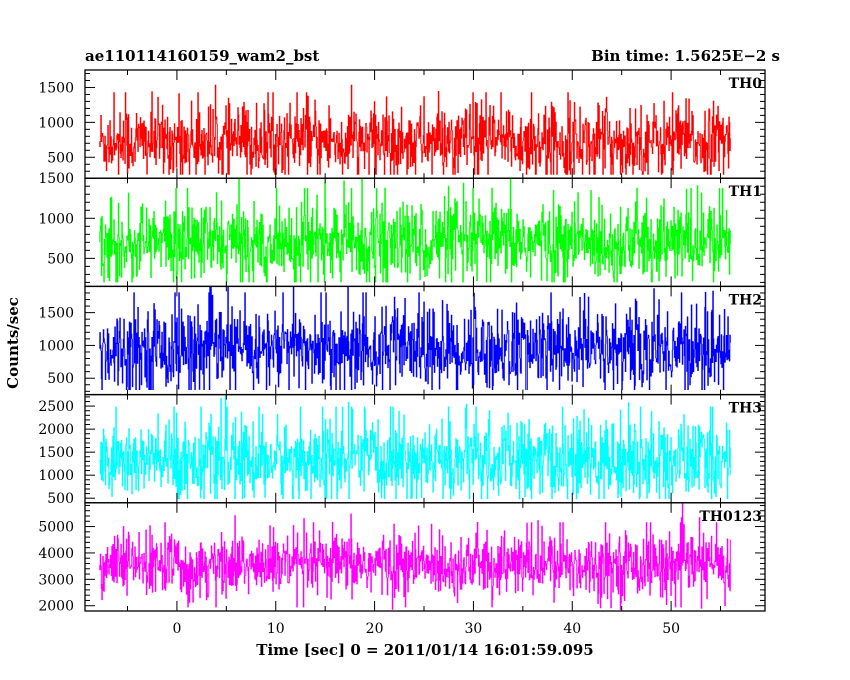 The image size is (850, 680). Describe the element at coordinates (415, 230) in the screenshot. I see `series-line-th1` at that location.